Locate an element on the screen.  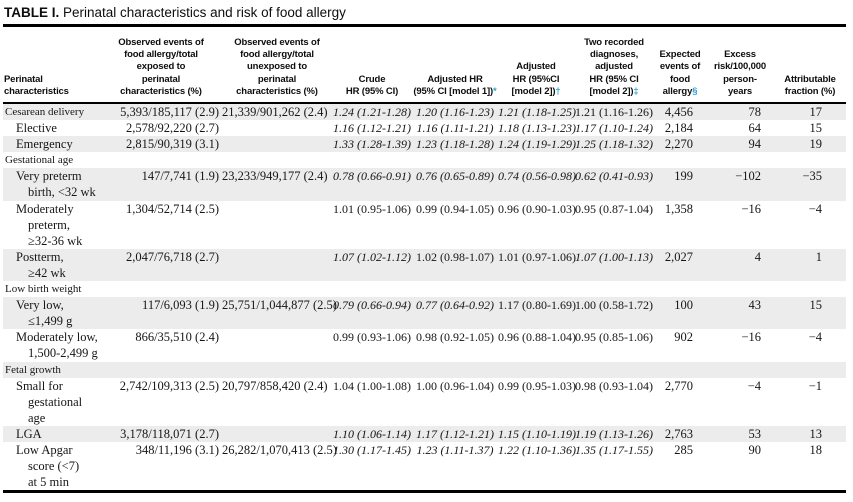
cell-adjusted-hr-model2: 0.96 (0.88-1.04) is located at coordinates (537, 337).